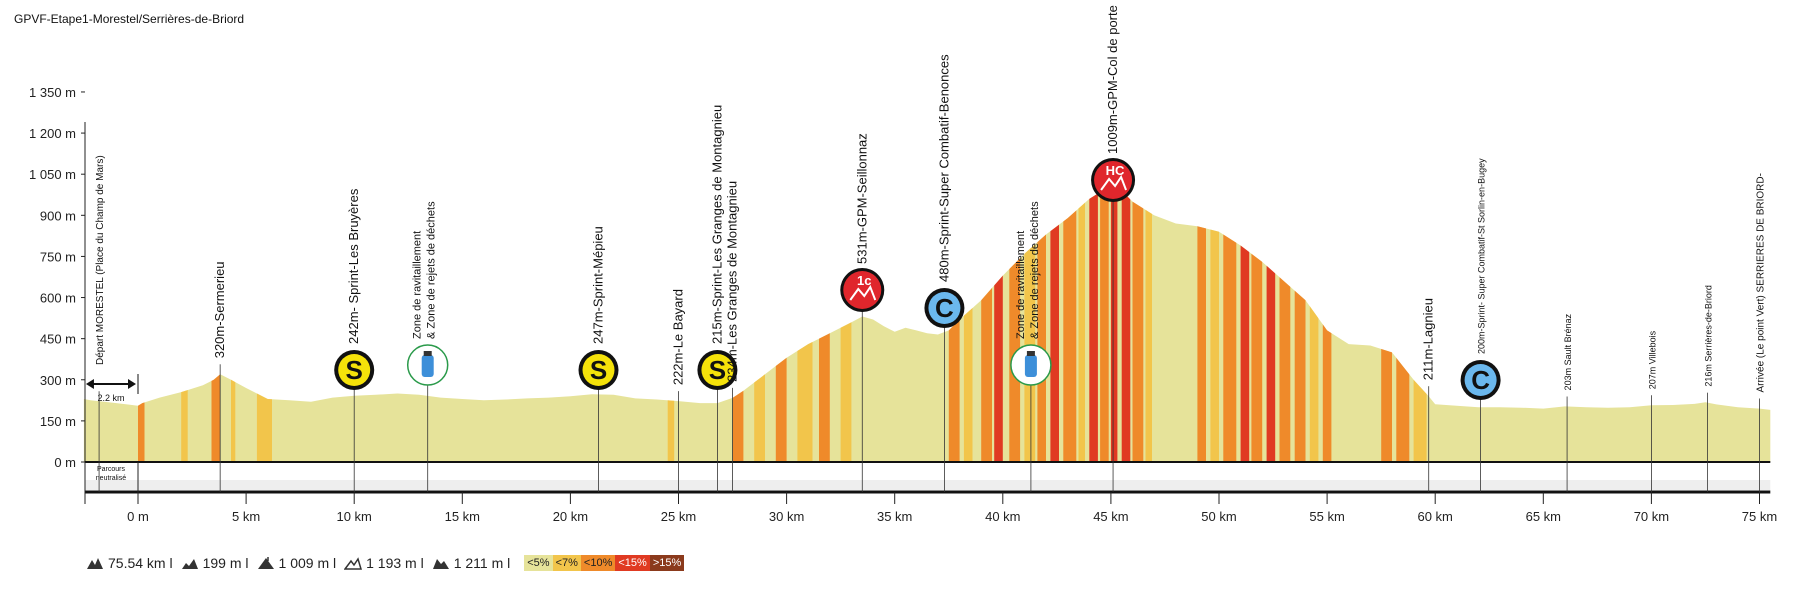  What do you see at coordinates (1428, 339) in the screenshot?
I see `waypoint-label: 211m-Lagnieu` at bounding box center [1428, 339].